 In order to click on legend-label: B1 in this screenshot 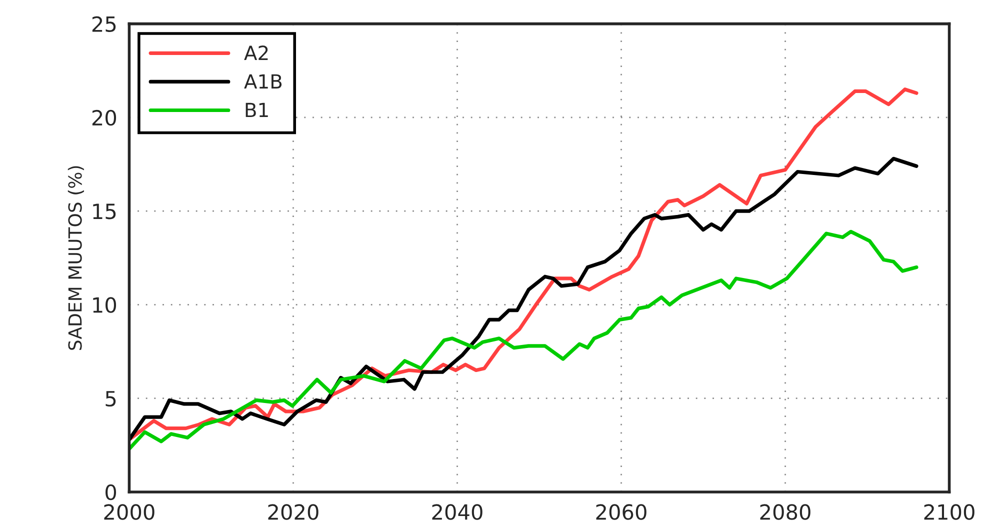, I will do `click(257, 110)`.